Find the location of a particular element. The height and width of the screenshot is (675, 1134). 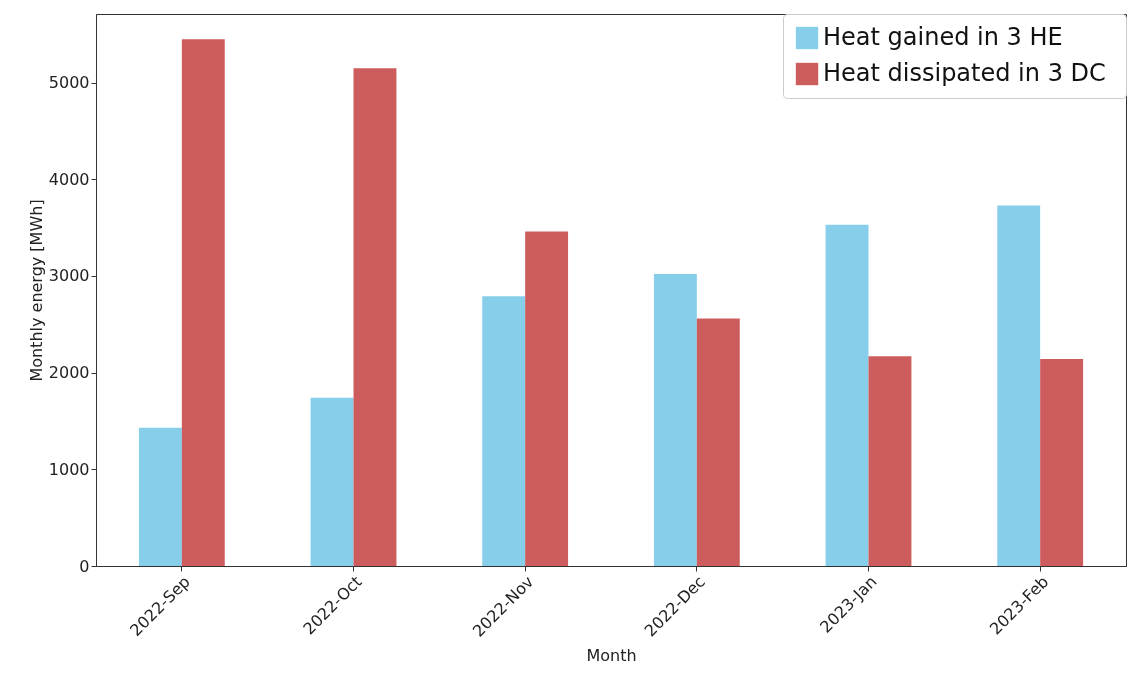

y-tick-label: 5000 is located at coordinates (69, 83).